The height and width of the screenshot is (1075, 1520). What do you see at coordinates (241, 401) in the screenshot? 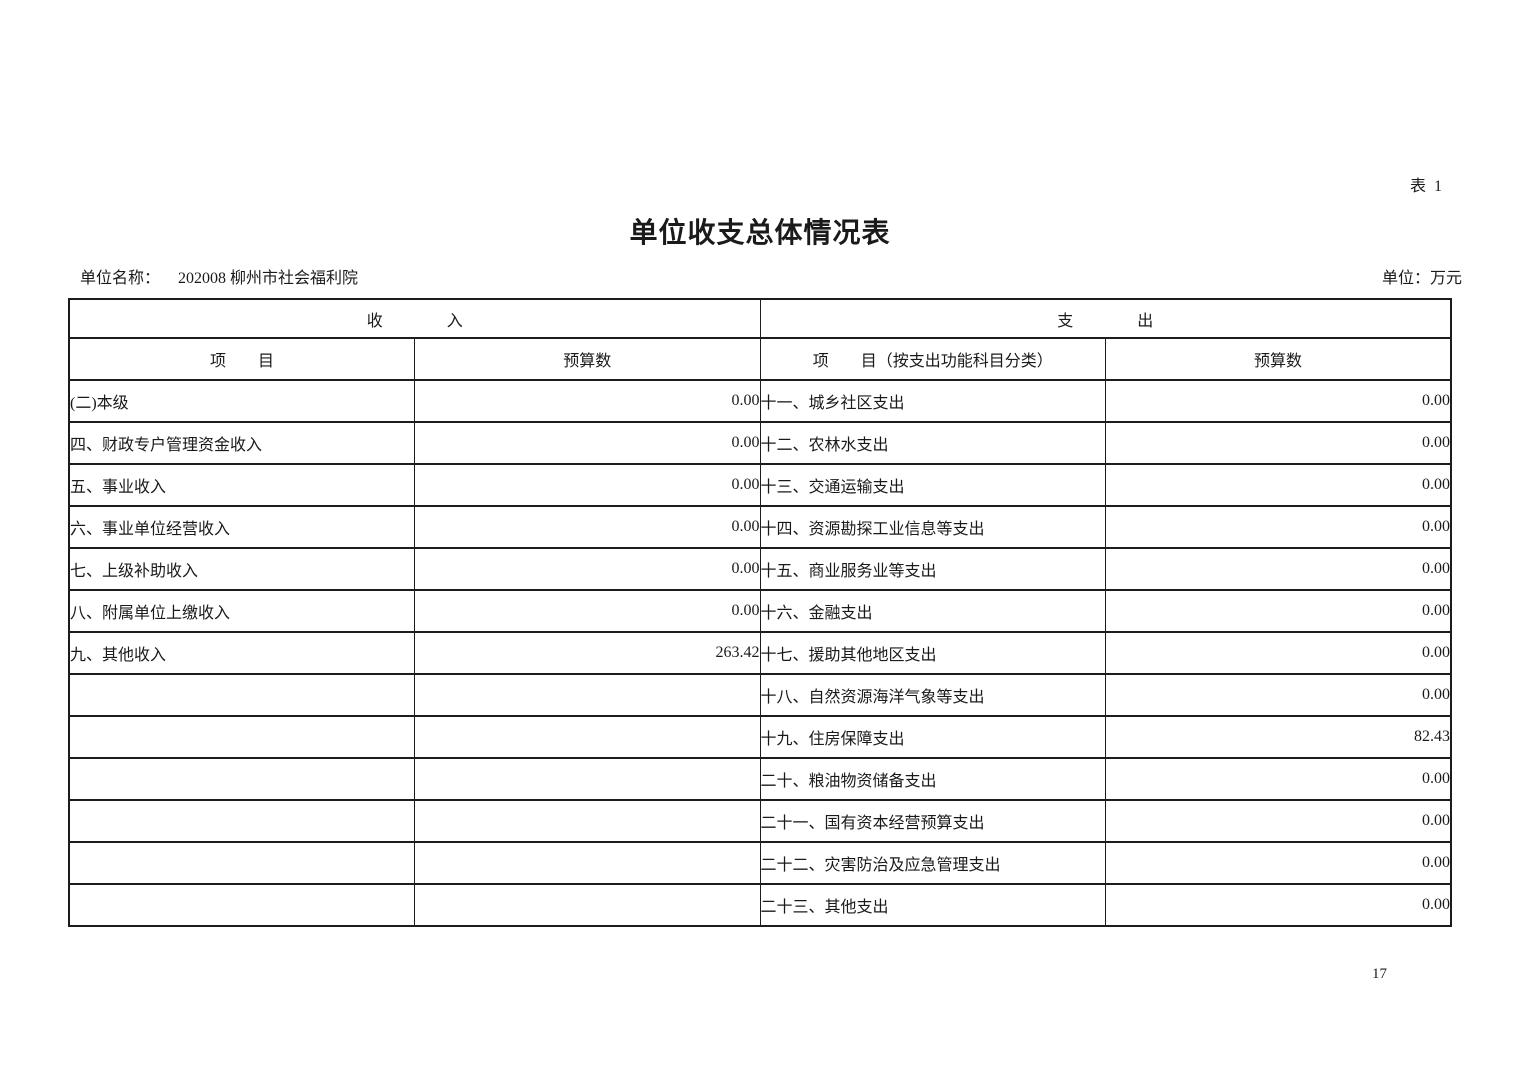
I see `income-item-cell: (二)本级` at bounding box center [241, 401].